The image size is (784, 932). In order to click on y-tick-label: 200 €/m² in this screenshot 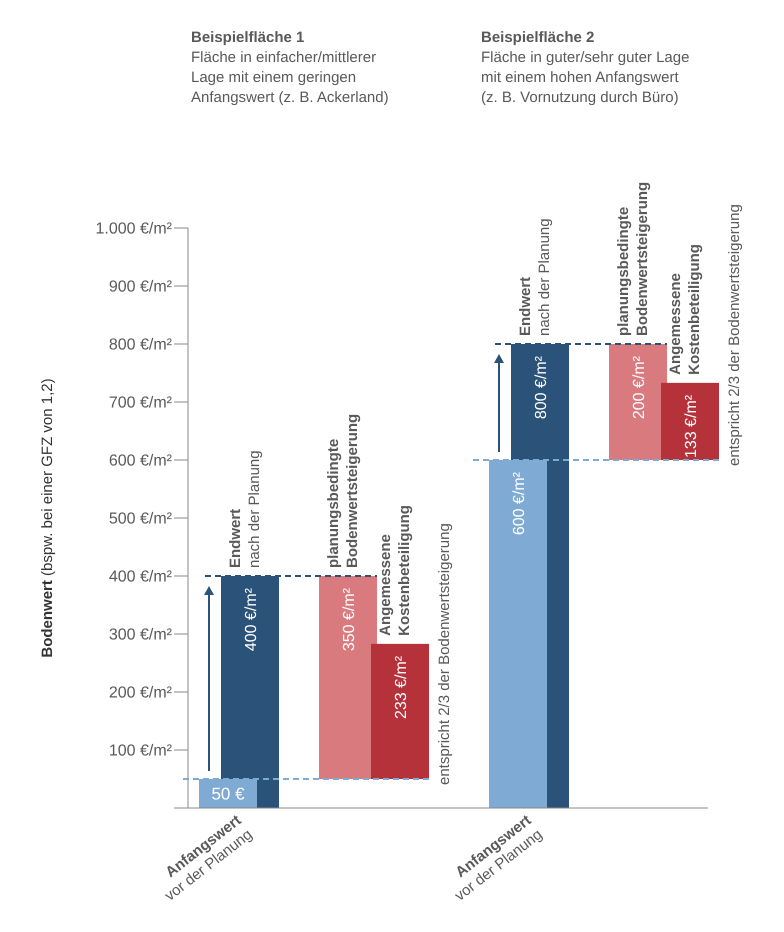, I will do `click(140, 693)`.